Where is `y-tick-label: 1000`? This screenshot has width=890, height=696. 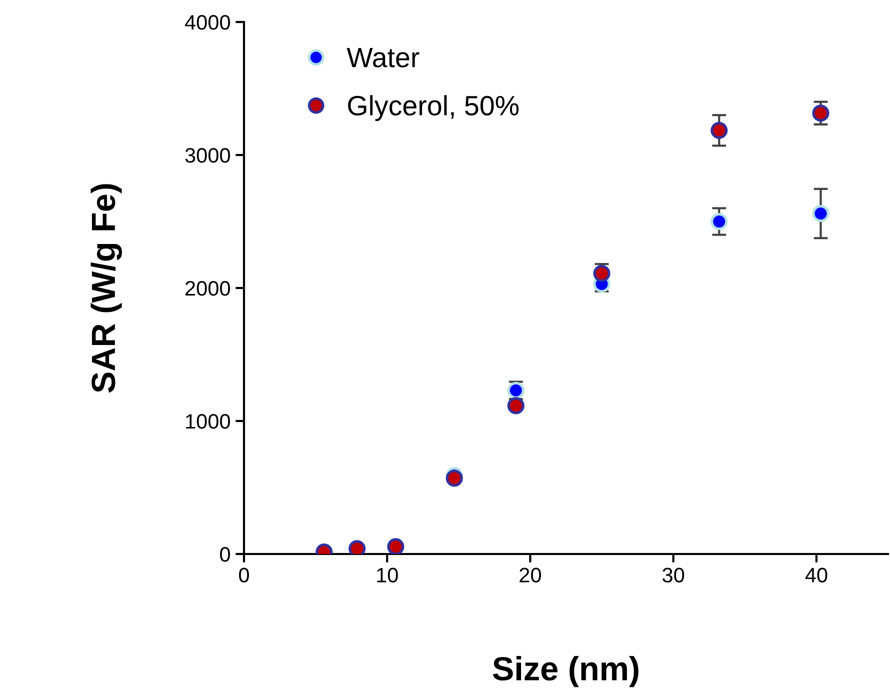 y-tick-label: 1000 is located at coordinates (208, 421).